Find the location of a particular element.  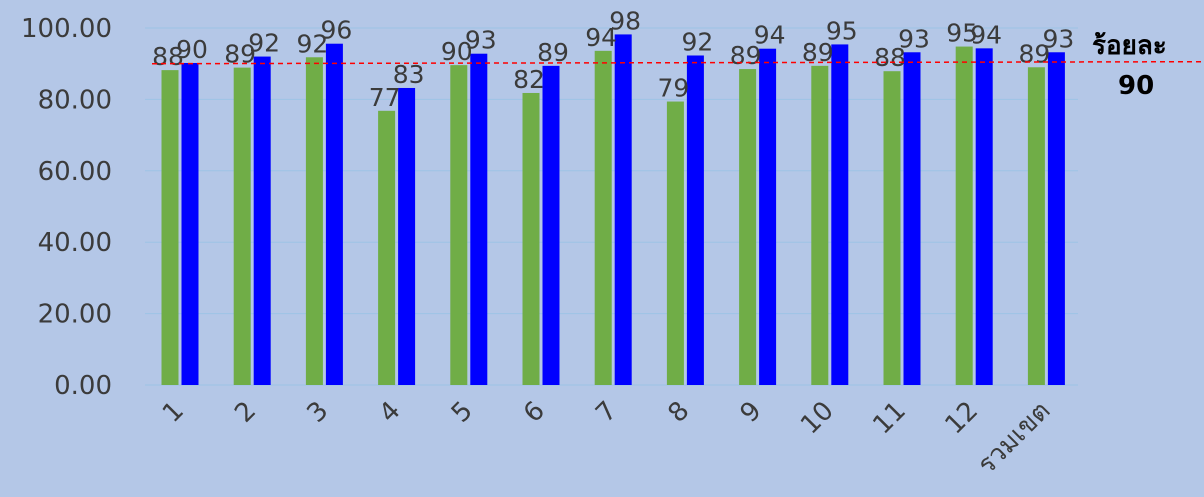

x-tick-label: 6 is located at coordinates (534, 412).